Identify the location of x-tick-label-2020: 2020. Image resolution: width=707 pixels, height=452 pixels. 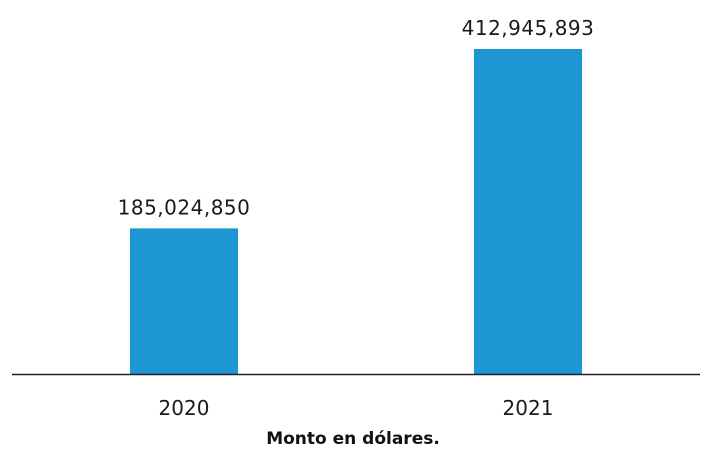
(184, 408).